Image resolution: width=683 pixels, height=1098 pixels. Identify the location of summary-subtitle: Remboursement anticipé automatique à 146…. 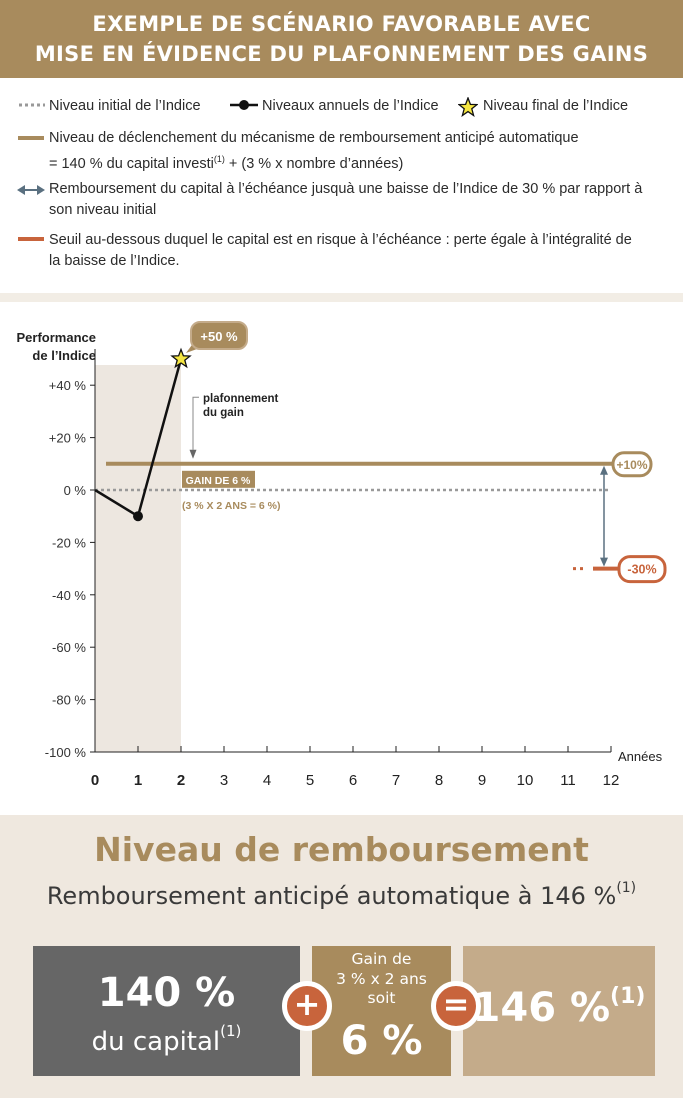
(341, 895).